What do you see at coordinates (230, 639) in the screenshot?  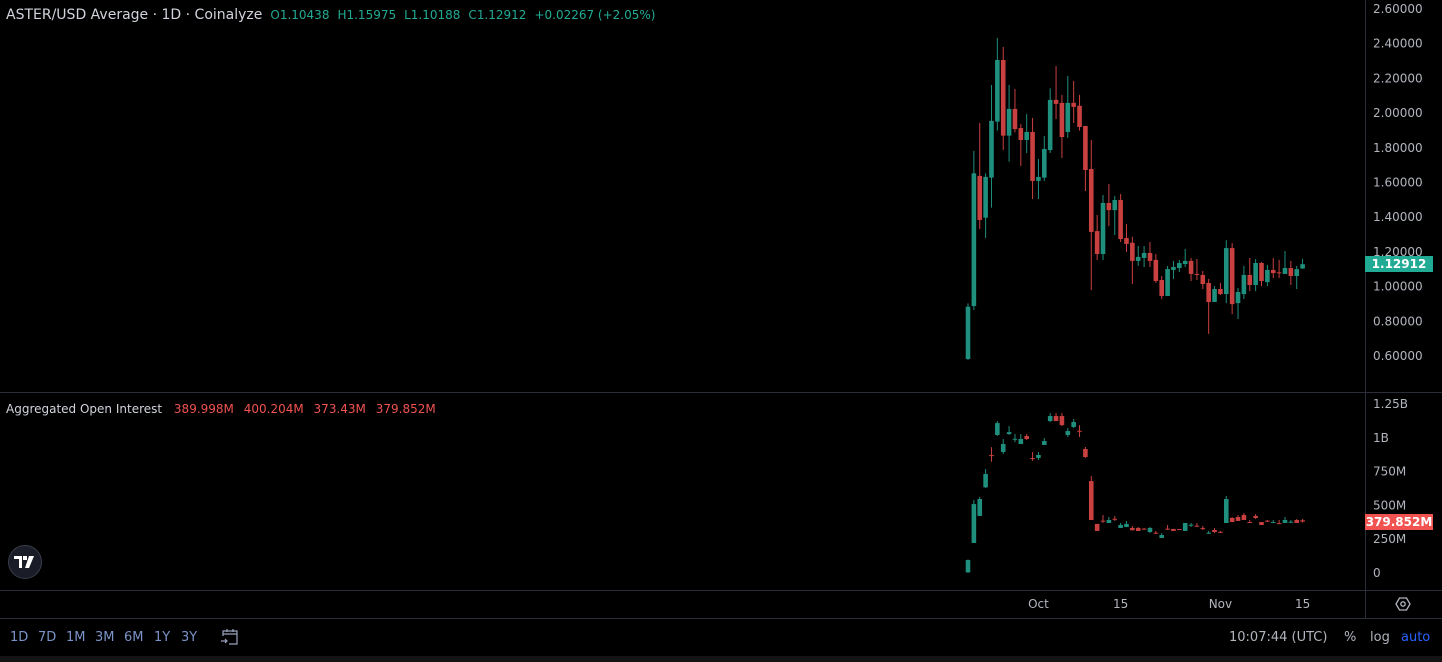 I see `calendar-arrow-icon` at bounding box center [230, 639].